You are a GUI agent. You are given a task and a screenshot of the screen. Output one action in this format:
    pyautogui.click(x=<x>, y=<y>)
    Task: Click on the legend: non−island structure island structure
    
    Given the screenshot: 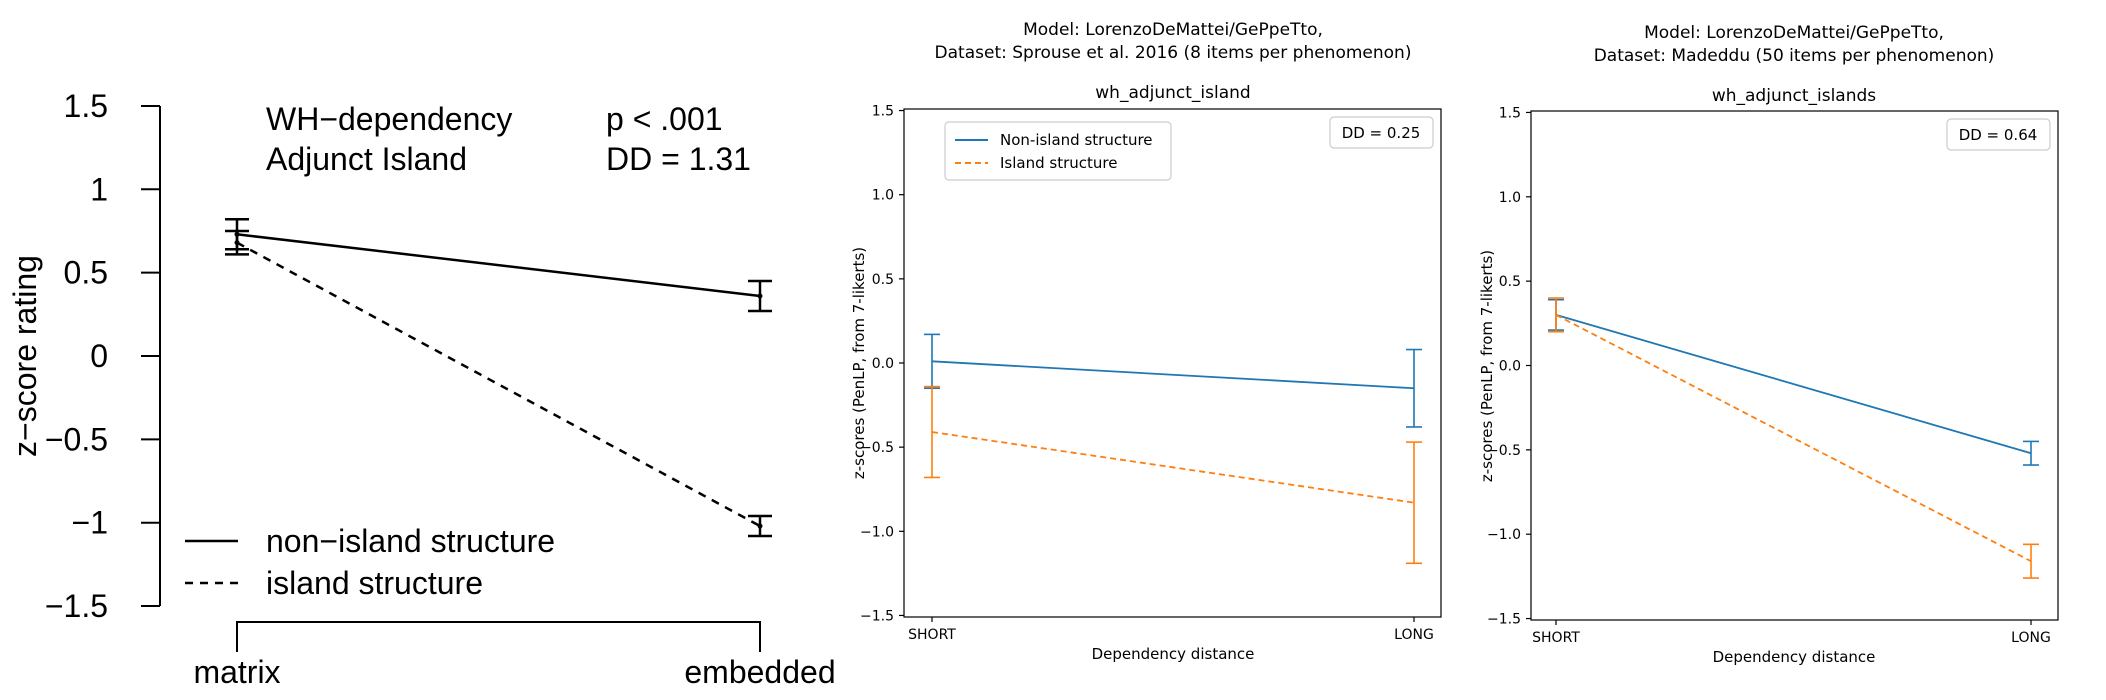 What is the action you would take?
    pyautogui.click(x=370, y=562)
    